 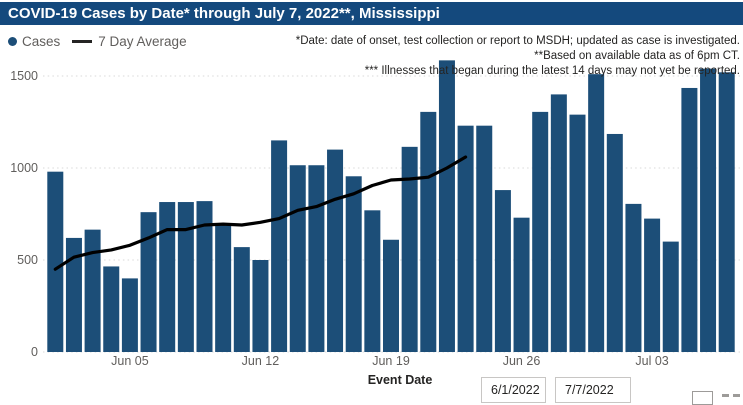 I want to click on end-date-input, so click(x=593, y=390).